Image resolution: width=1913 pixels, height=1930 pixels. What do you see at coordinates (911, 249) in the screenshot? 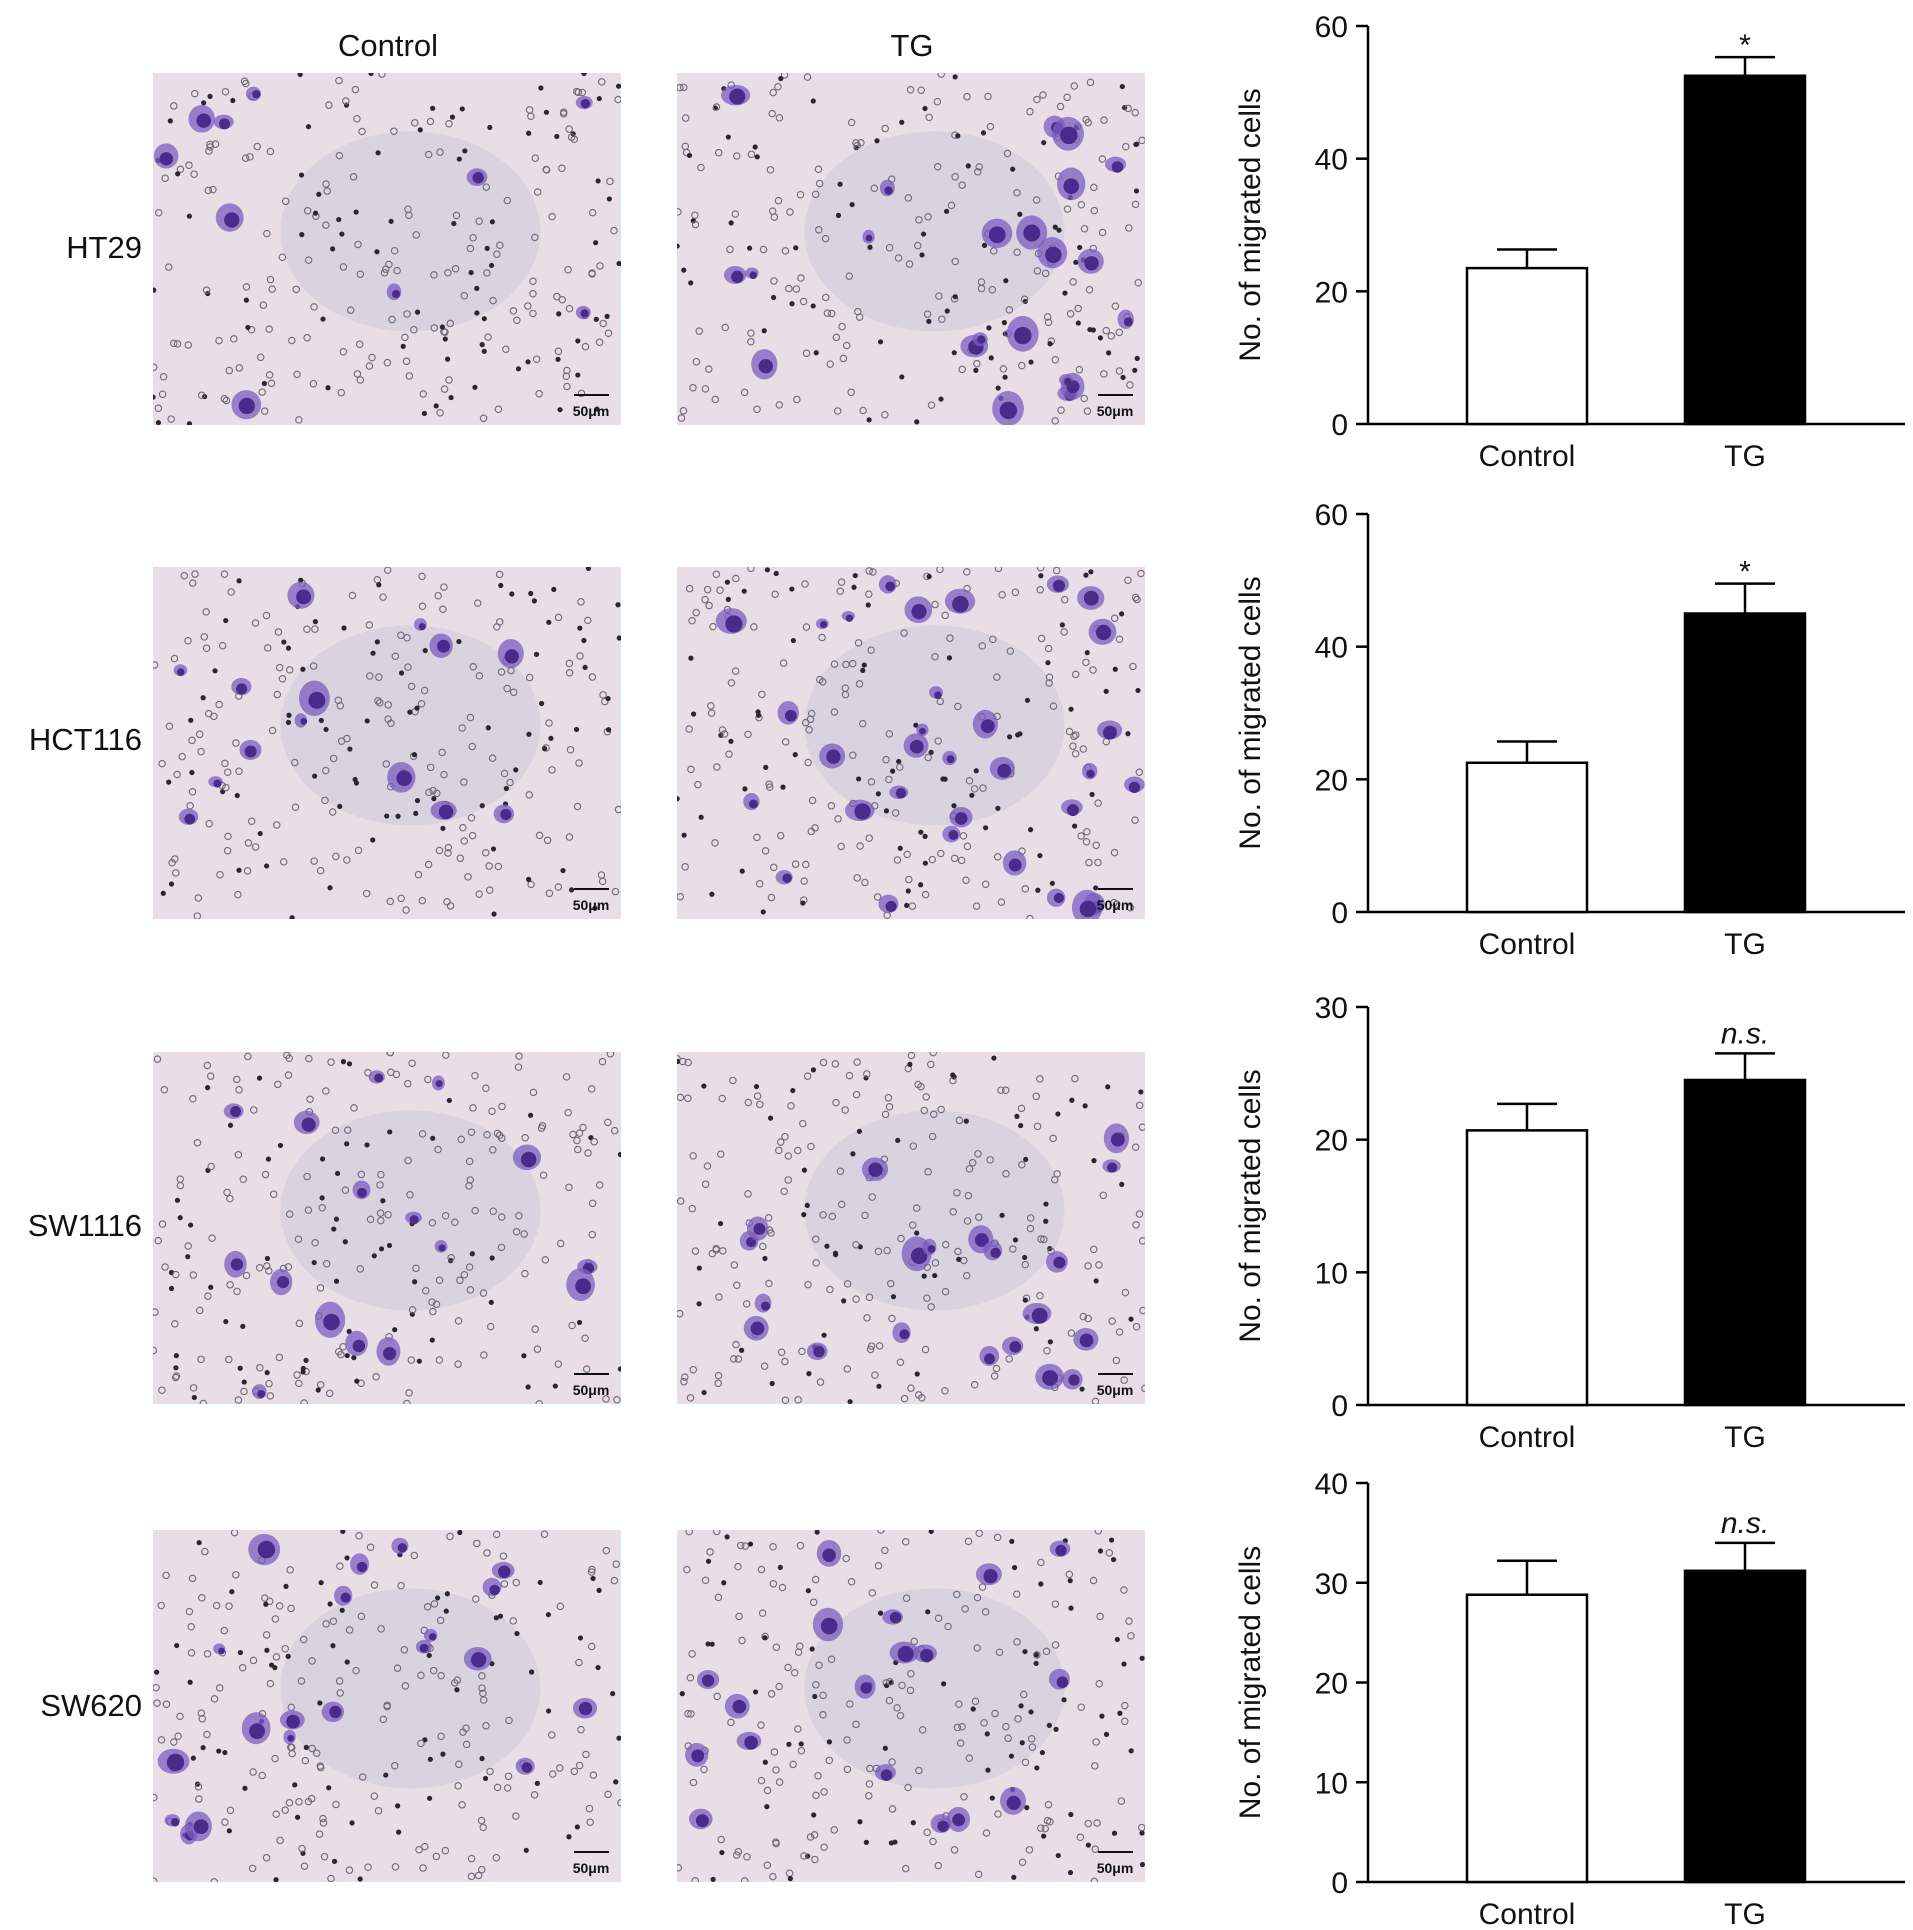
I see `micrograph-ht29-tg: 50μm` at bounding box center [911, 249].